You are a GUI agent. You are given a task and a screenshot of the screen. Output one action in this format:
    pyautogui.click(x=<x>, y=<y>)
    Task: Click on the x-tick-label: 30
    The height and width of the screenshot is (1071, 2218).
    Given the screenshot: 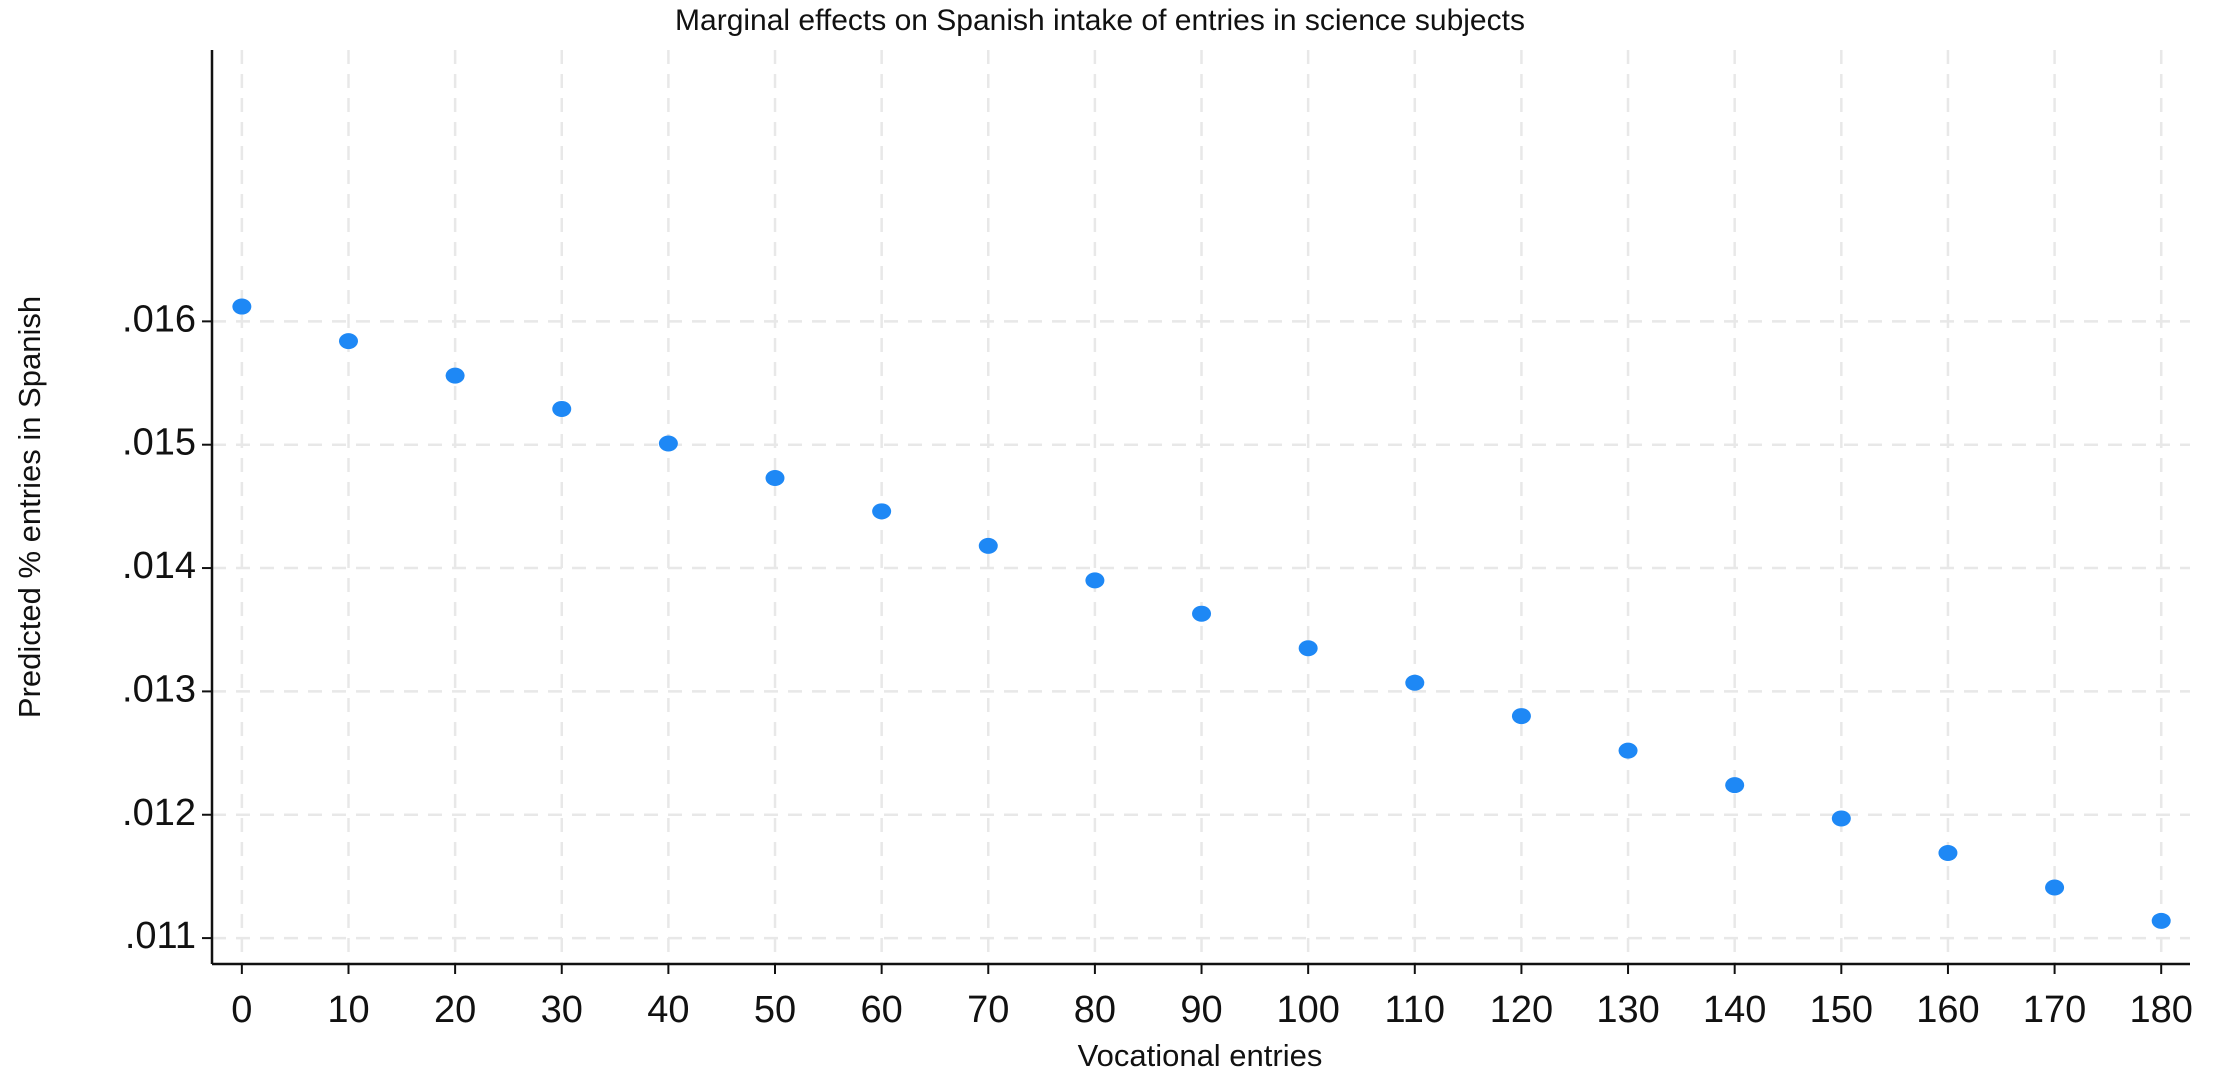 What is the action you would take?
    pyautogui.click(x=562, y=1010)
    